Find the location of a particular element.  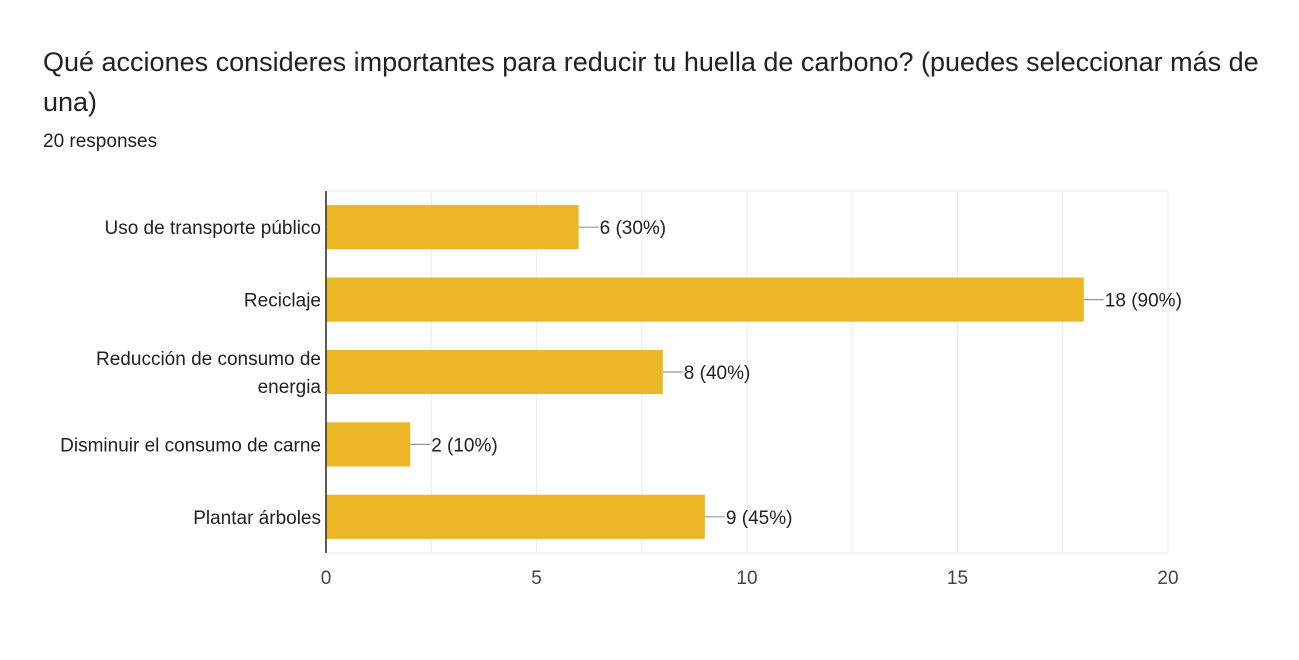

data-label: 6 (30%) is located at coordinates (633, 228).